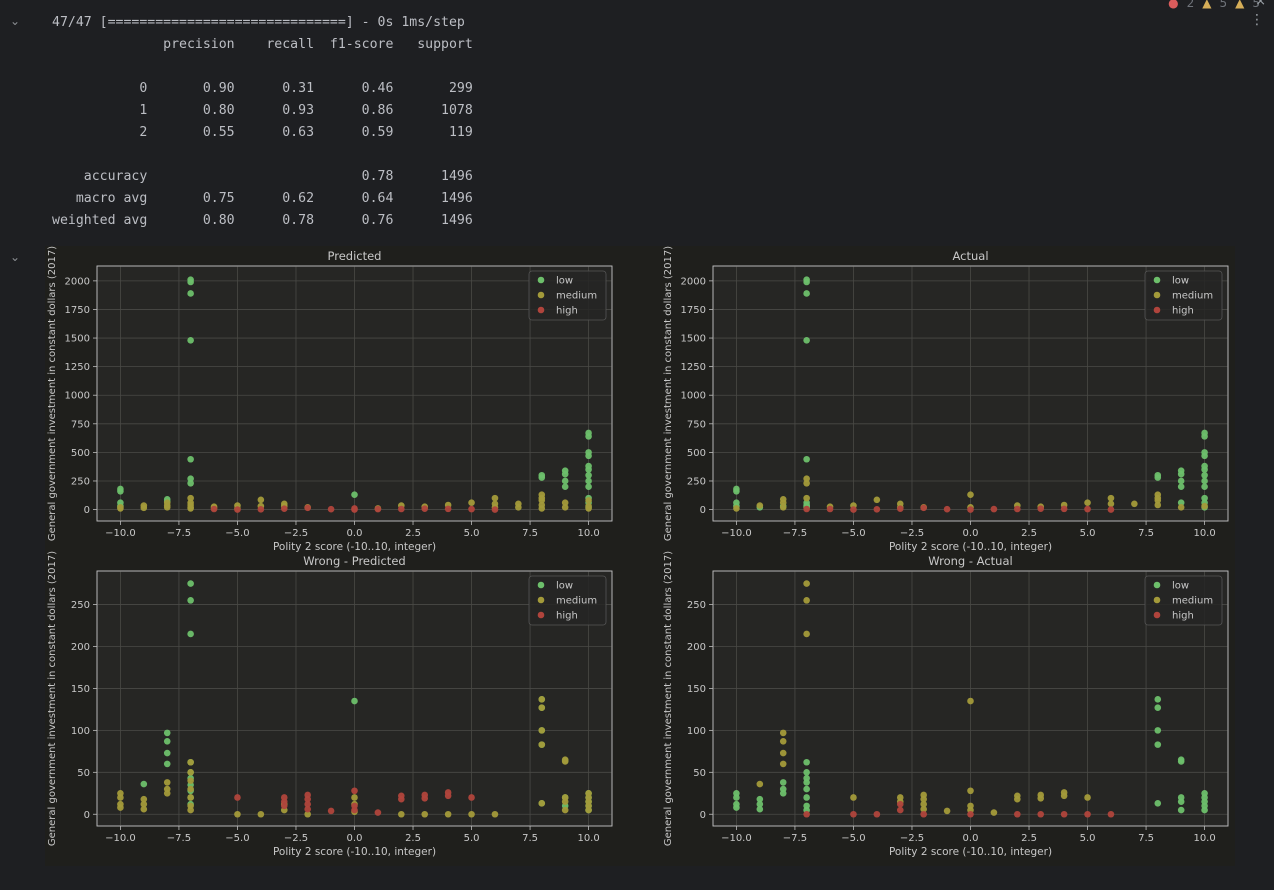 The height and width of the screenshot is (890, 1274). Describe the element at coordinates (1183, 600) in the screenshot. I see `legend-box` at that location.